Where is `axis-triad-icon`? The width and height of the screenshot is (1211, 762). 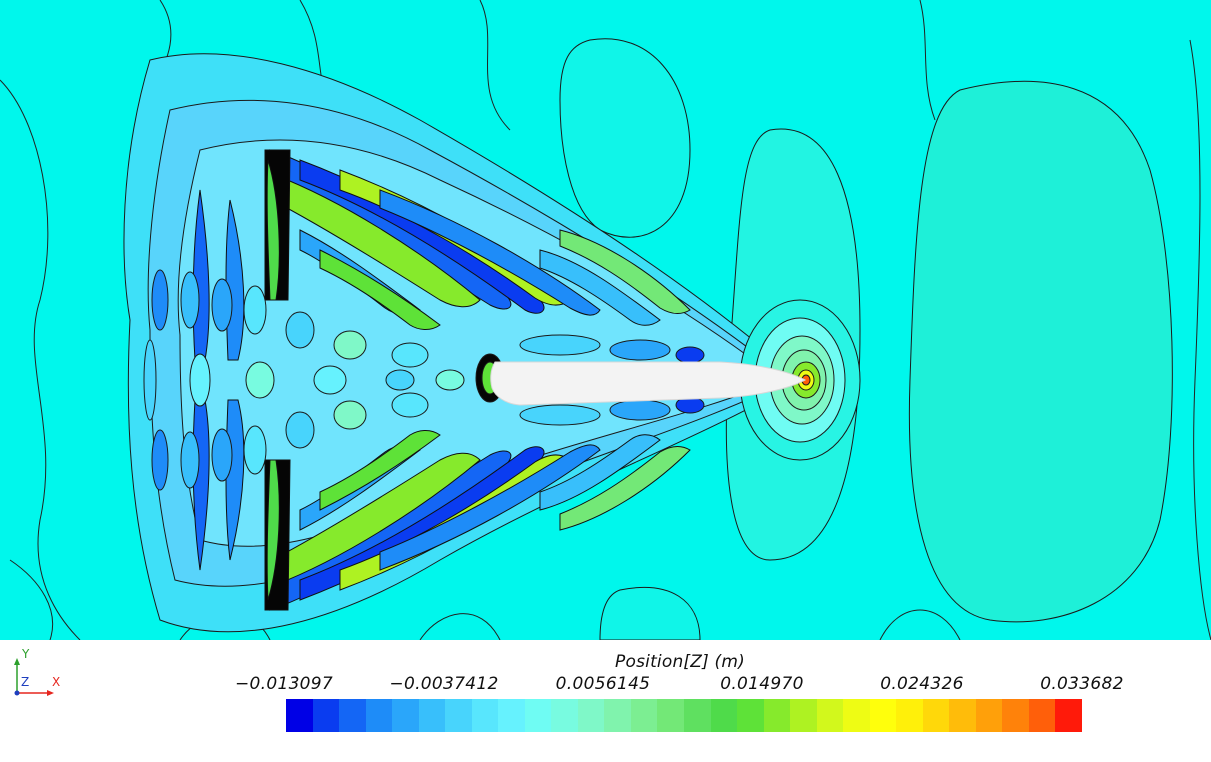
axis-triad-icon is located at coordinates (34, 677).